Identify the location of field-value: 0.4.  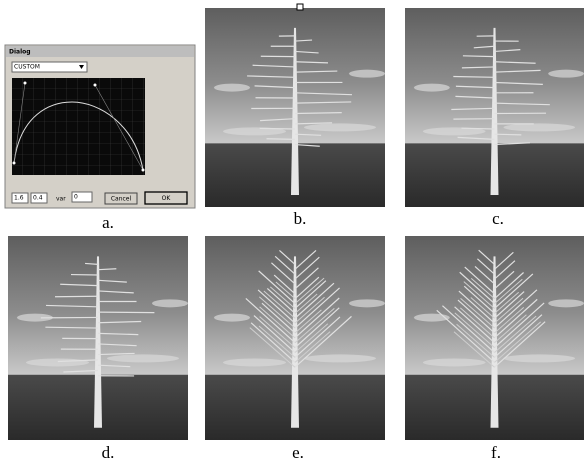
(38, 198).